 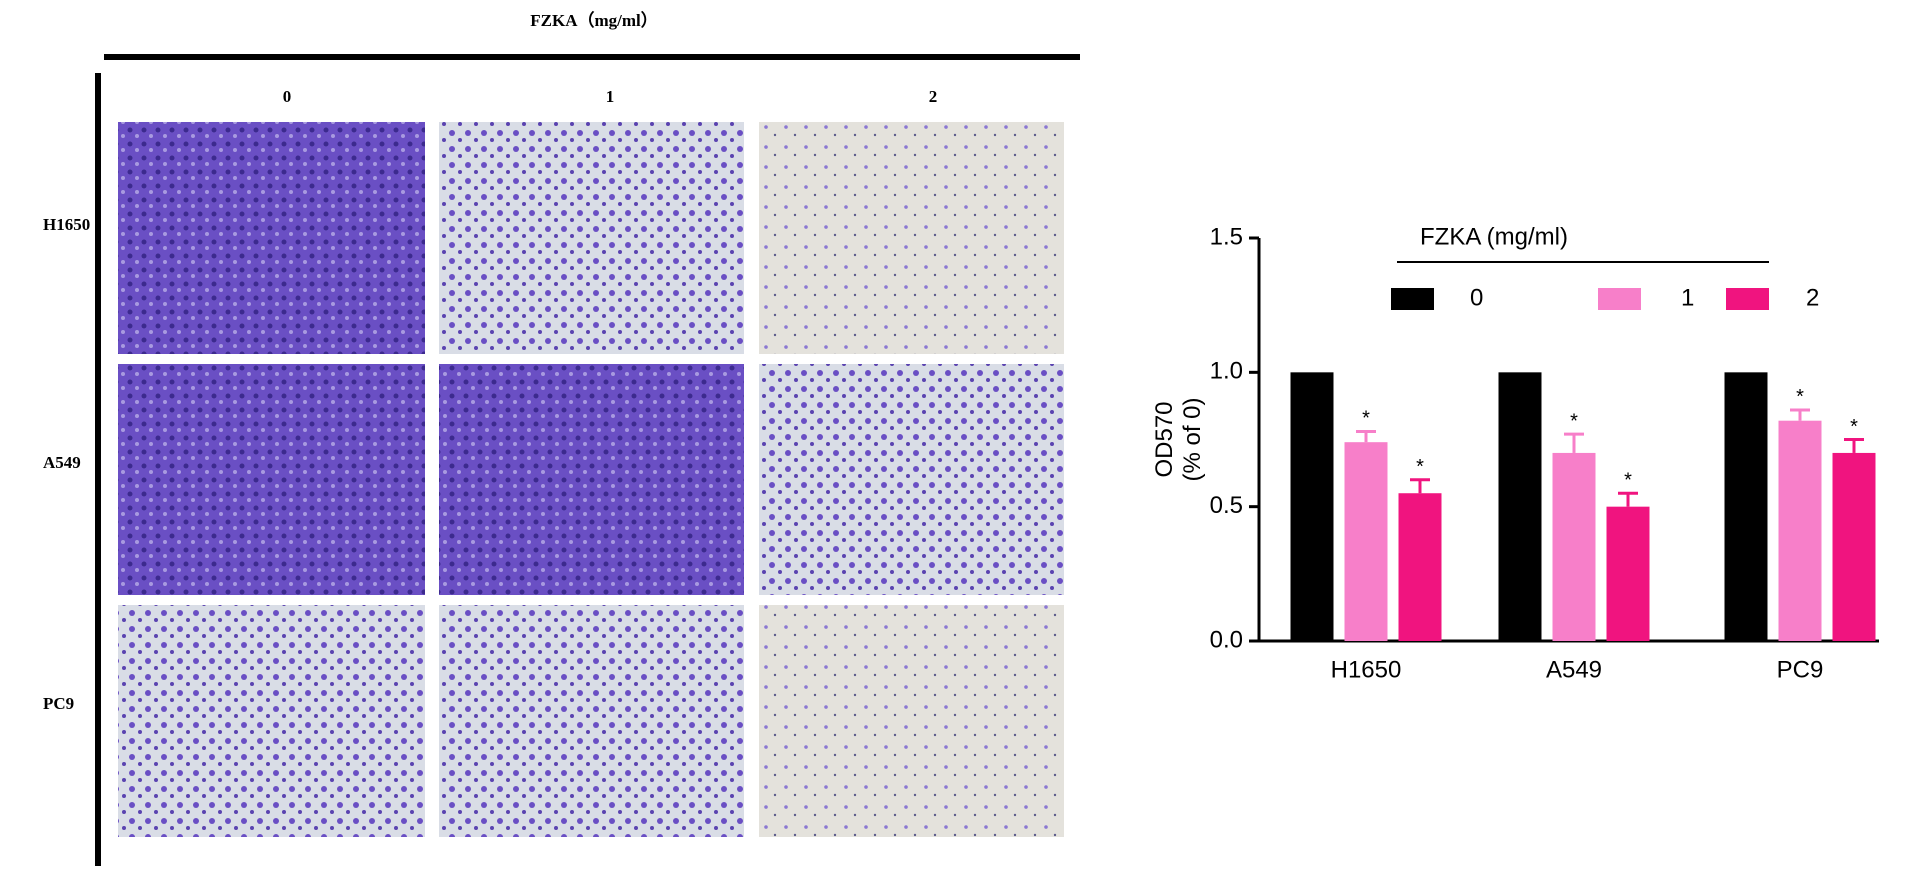 I want to click on y-tick-label: 1.0, so click(x=1226, y=371).